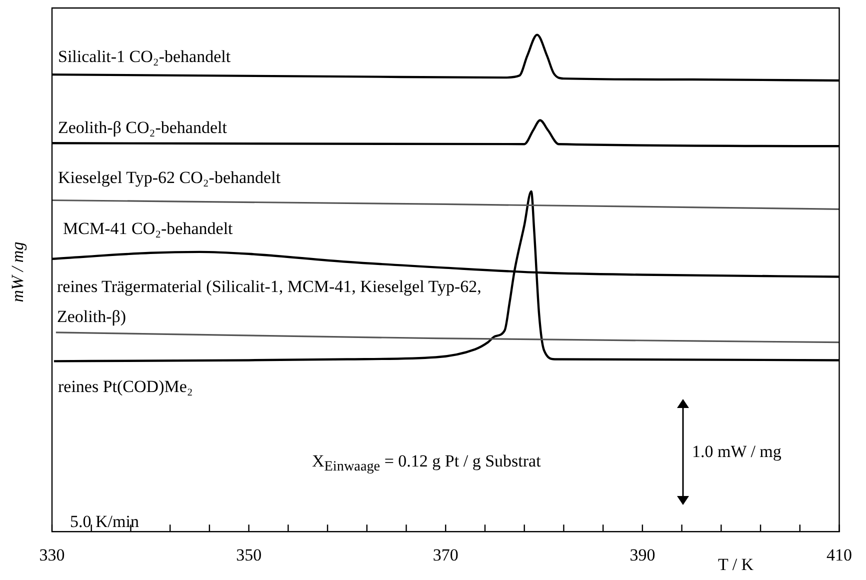  What do you see at coordinates (249, 554) in the screenshot?
I see `x-tick-label: 350` at bounding box center [249, 554].